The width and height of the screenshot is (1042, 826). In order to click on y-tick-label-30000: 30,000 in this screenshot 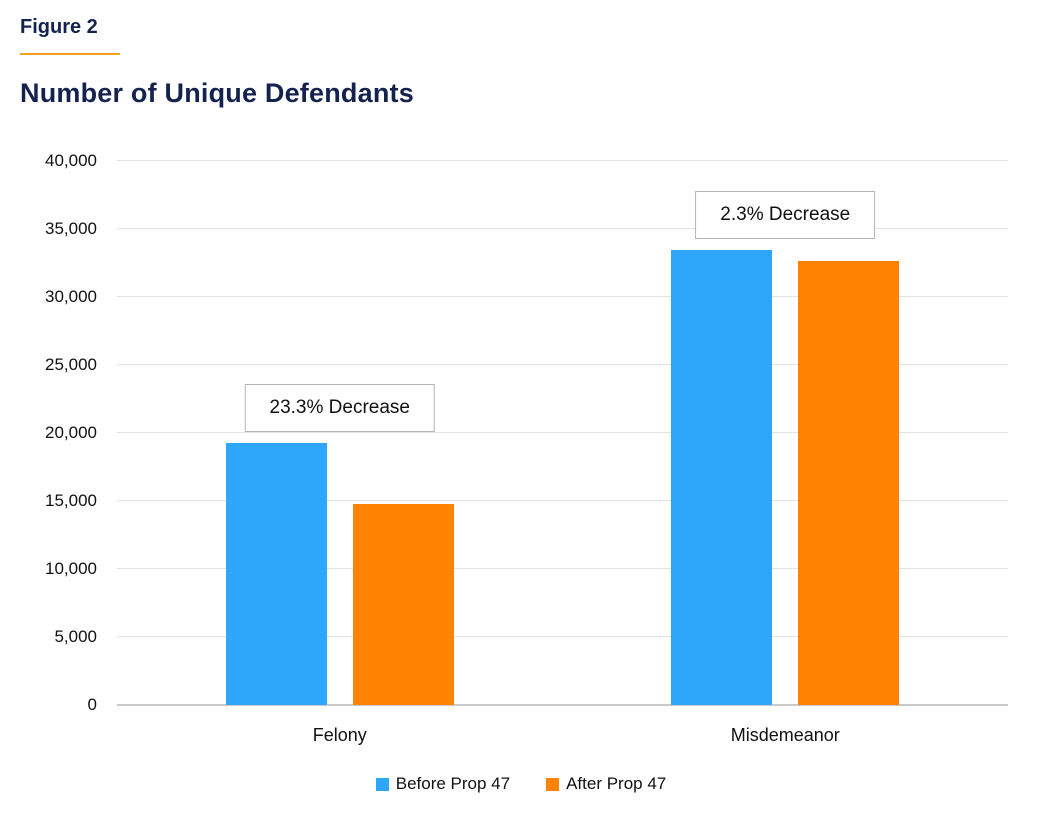, I will do `click(71, 296)`.